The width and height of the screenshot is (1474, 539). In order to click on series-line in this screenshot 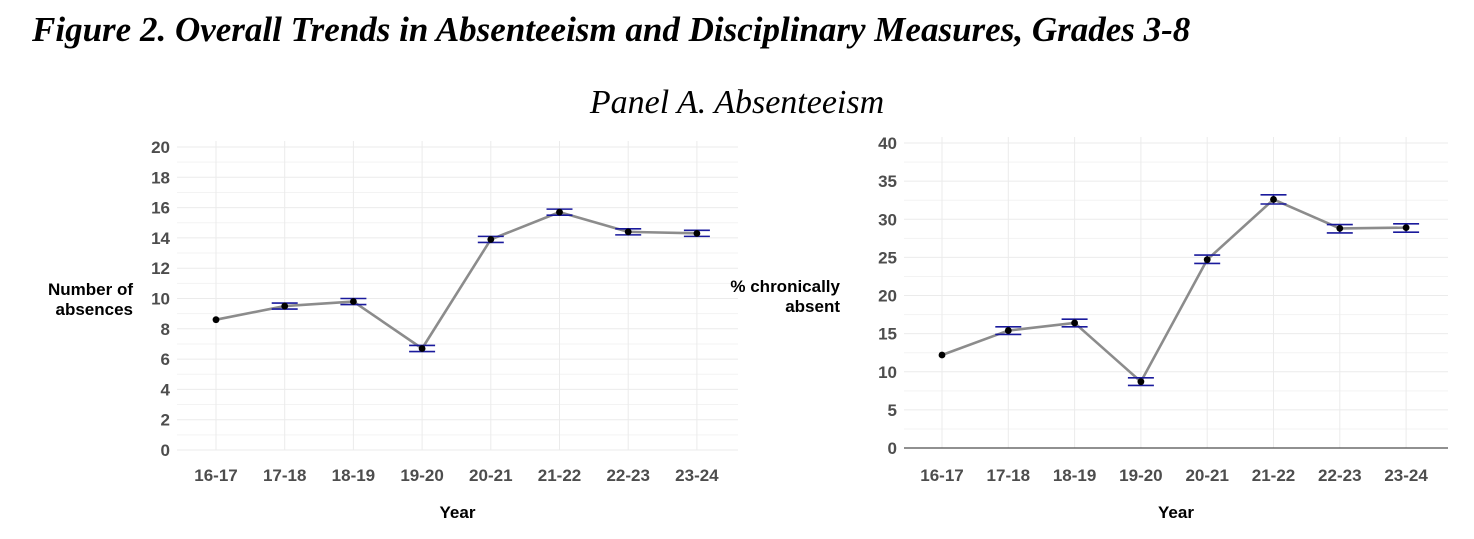, I will do `click(1174, 290)`.